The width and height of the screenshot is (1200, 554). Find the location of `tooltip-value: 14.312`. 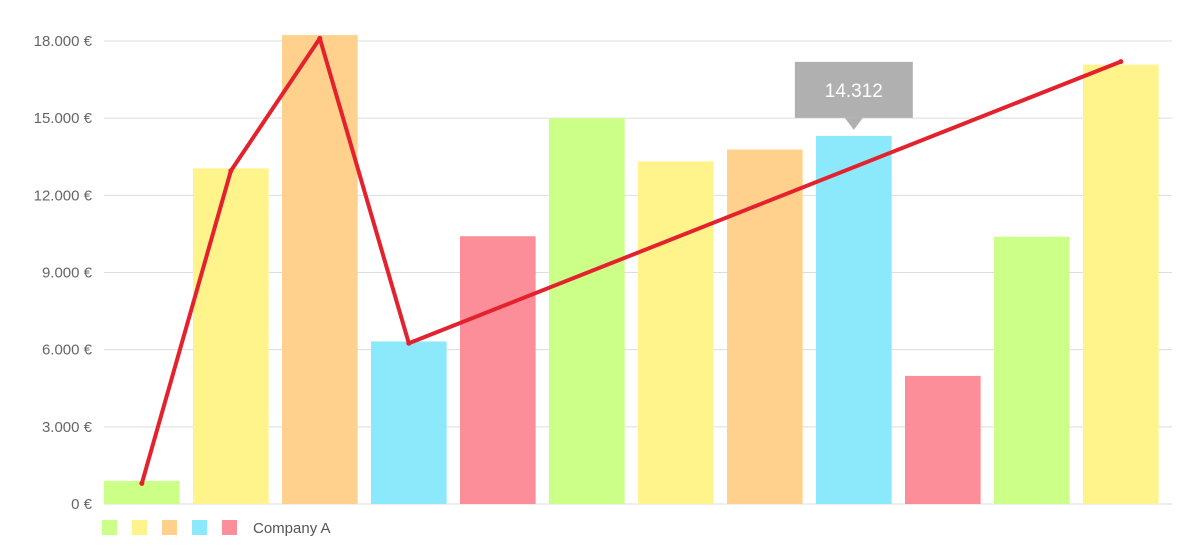

tooltip-value: 14.312 is located at coordinates (854, 91).